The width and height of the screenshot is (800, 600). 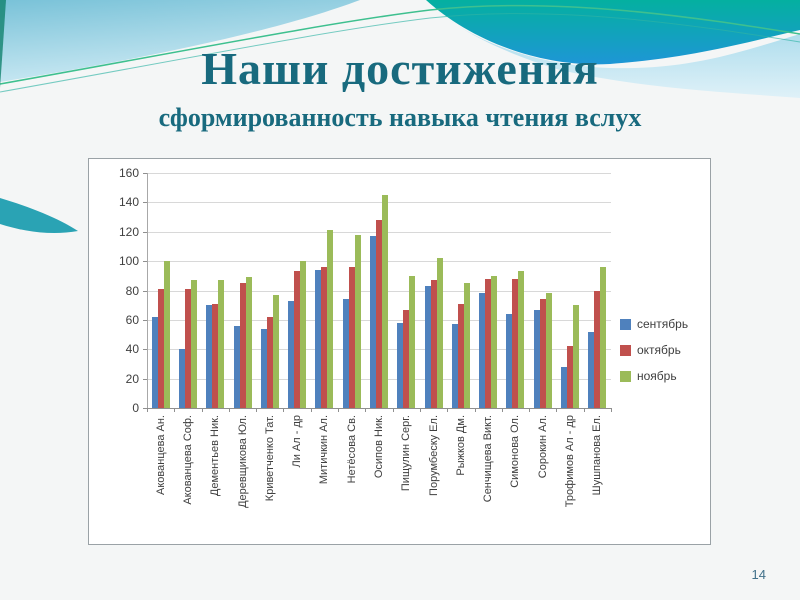 I want to click on x-axis-category-label: Акованцева Ан., so click(x=160, y=455).